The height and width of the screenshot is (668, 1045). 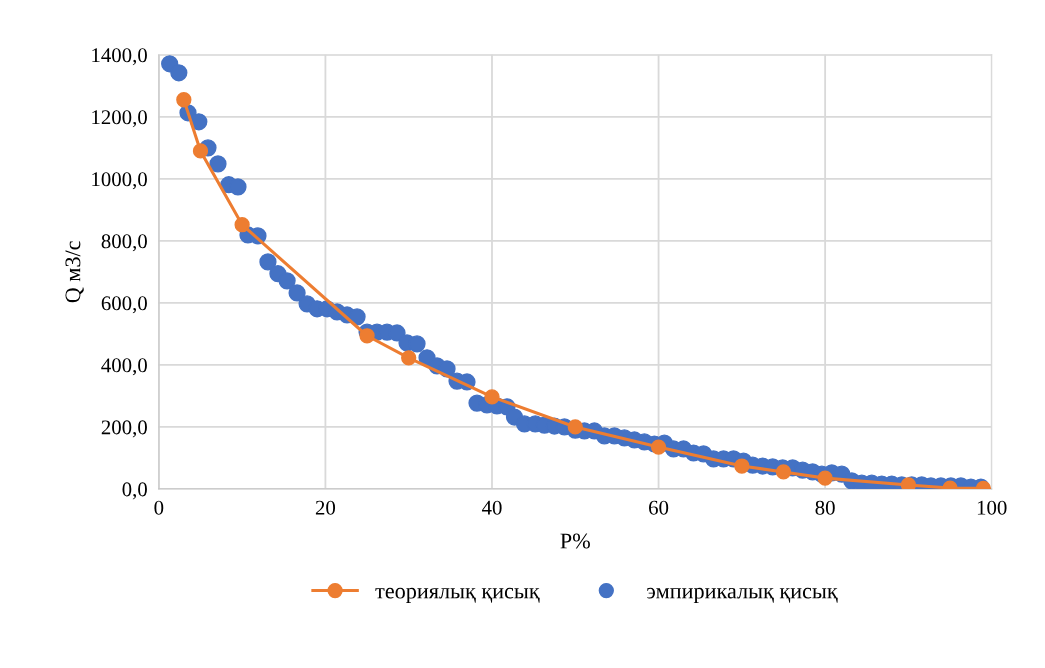 What do you see at coordinates (159, 507) in the screenshot?
I see `x-tick-label: 0` at bounding box center [159, 507].